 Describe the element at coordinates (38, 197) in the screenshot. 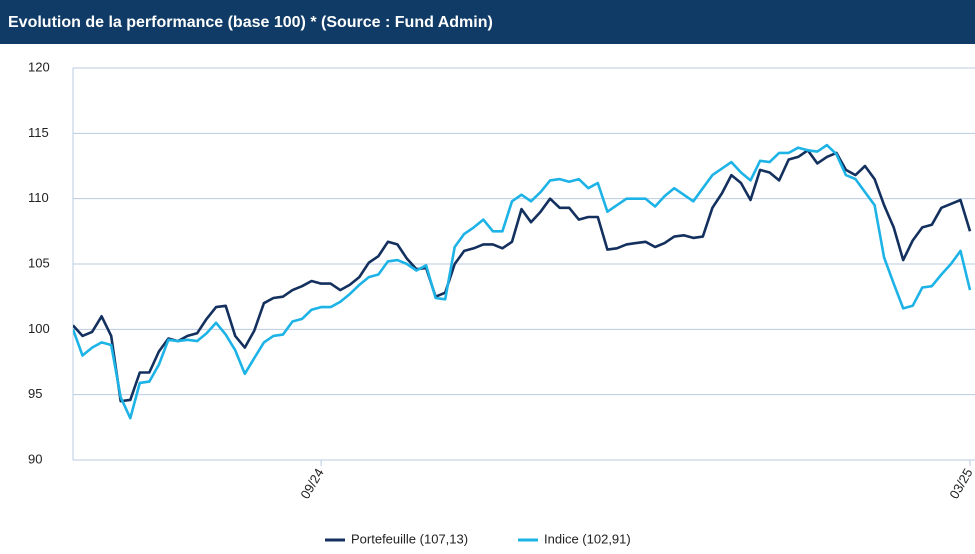

I see `y-tick-label: 110` at that location.